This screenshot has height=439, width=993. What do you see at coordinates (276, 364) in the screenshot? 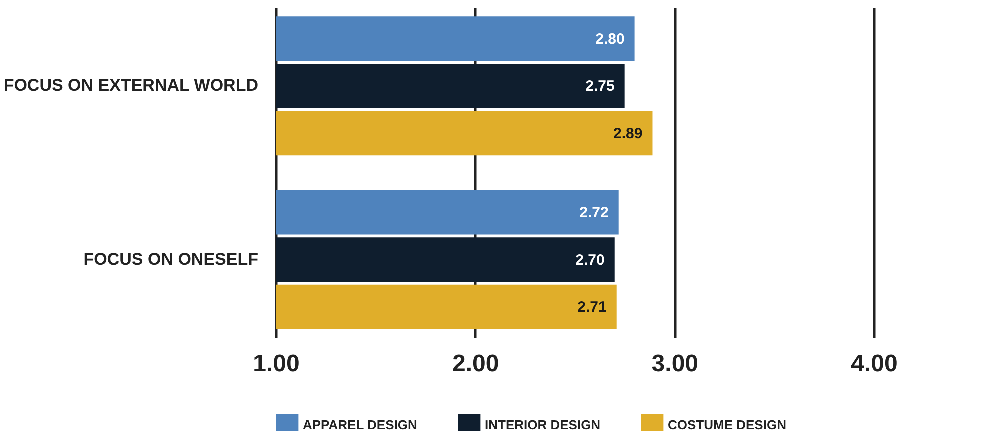
I see `x-tick-label: 1.00` at bounding box center [276, 364].